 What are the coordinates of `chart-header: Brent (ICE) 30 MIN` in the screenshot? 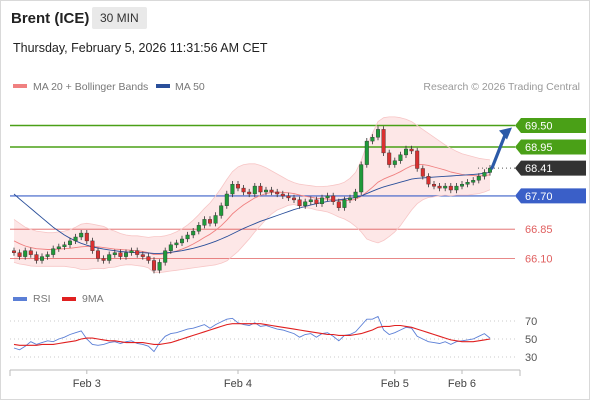 It's located at (295, 18).